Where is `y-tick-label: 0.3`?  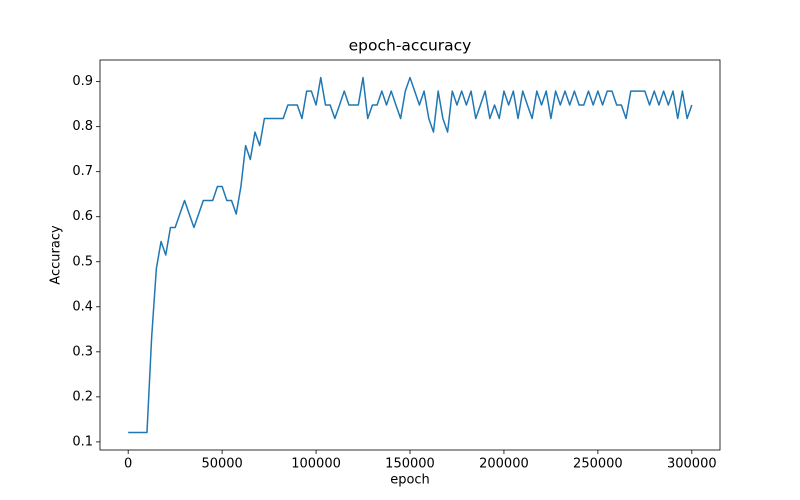
y-tick-label: 0.3 is located at coordinates (82, 351).